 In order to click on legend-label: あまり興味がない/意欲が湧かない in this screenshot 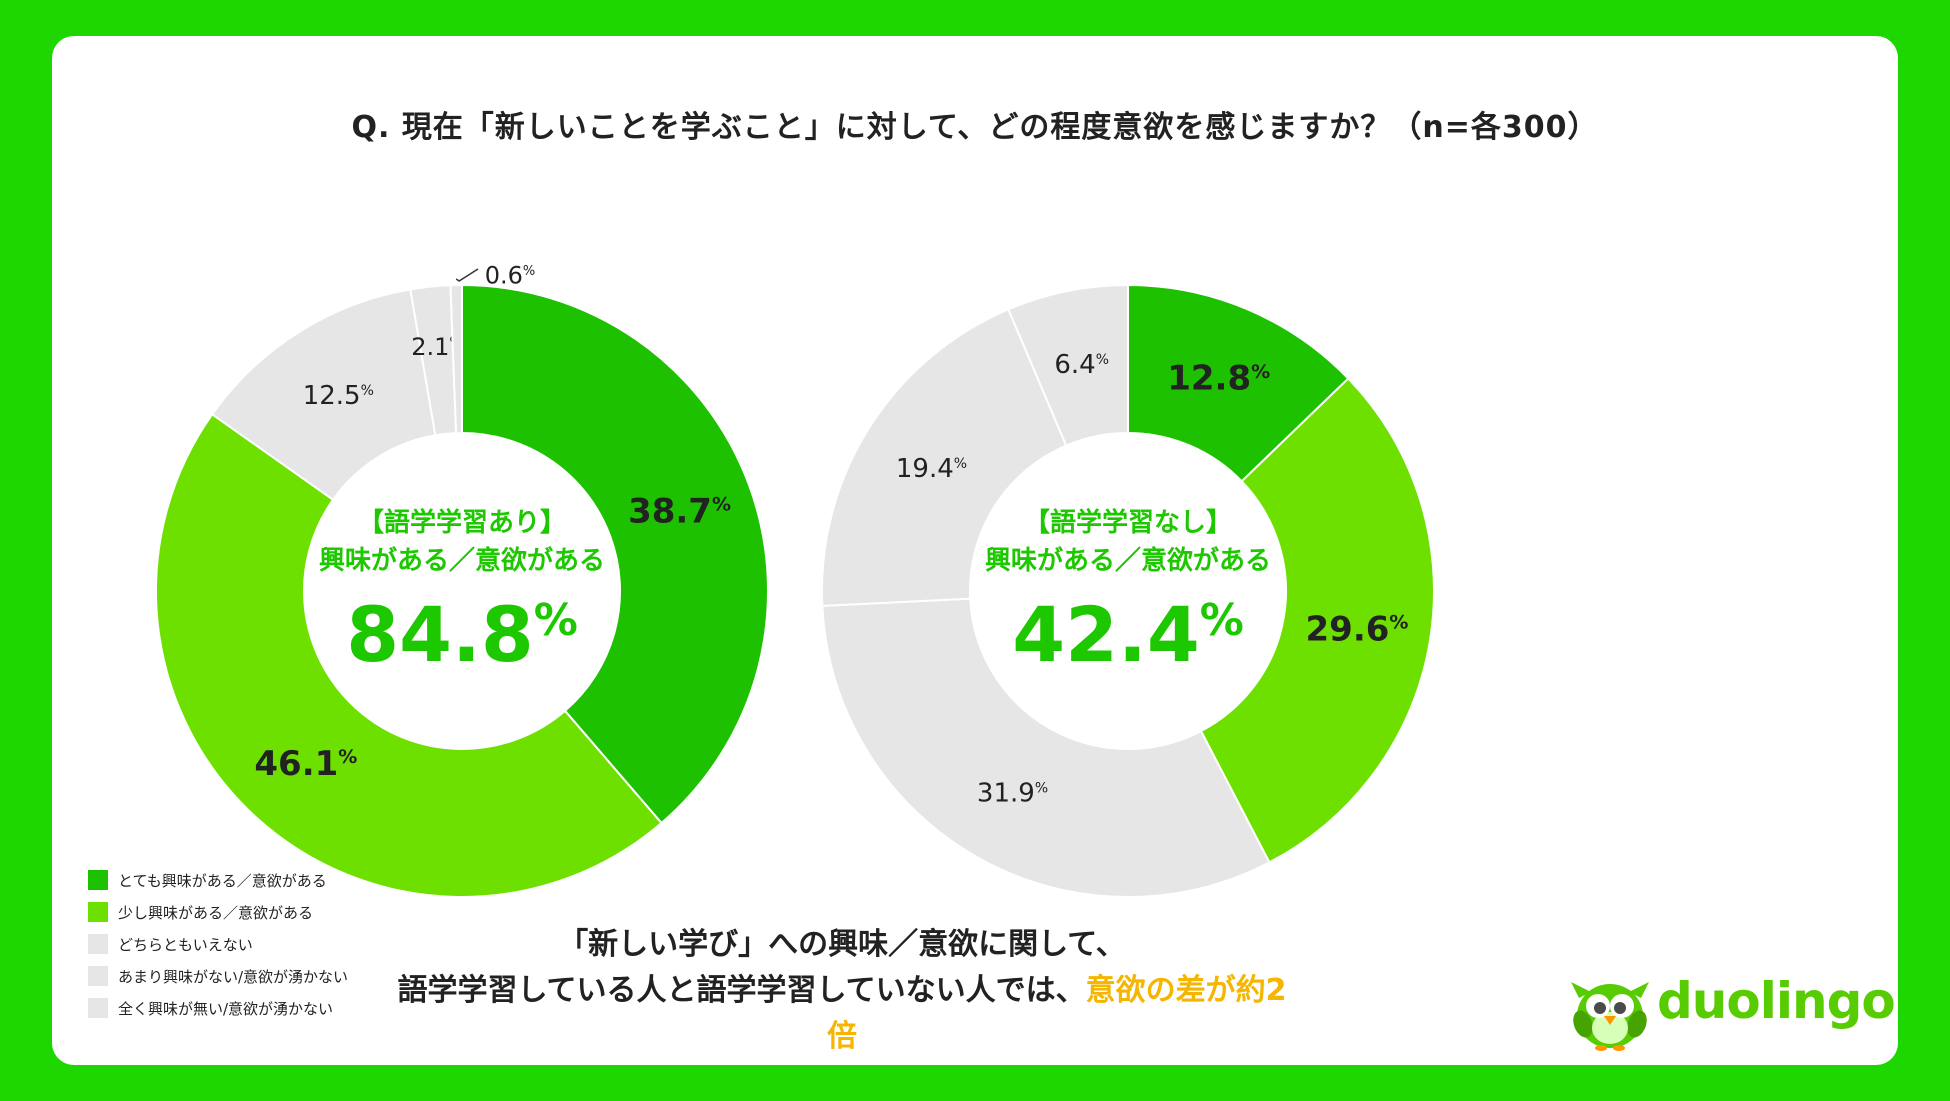, I will do `click(233, 976)`.